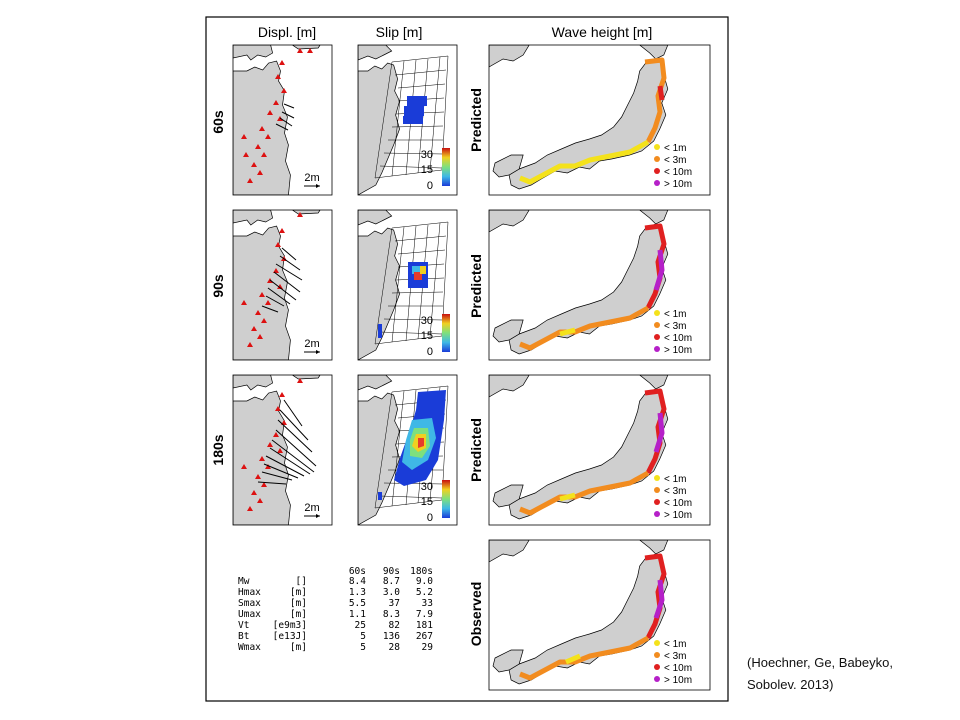  Describe the element at coordinates (847, 674) in the screenshot. I see `citation: (Hoechner, Ge, Babeyko, Sobolev. 2013)` at that location.